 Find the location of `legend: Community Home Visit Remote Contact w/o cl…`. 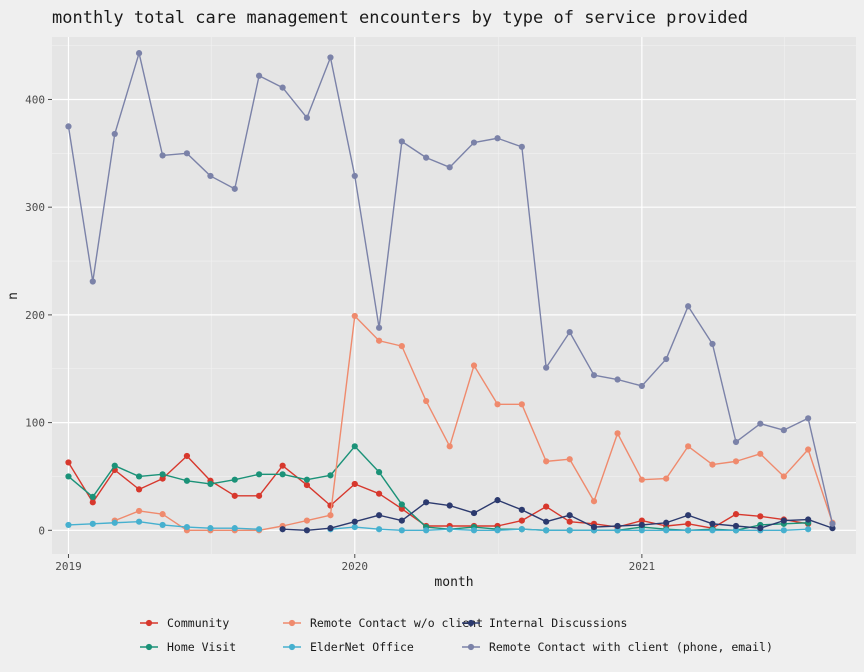

legend: Community Home Visit Remote Contact w/o cl… is located at coordinates (456, 635).